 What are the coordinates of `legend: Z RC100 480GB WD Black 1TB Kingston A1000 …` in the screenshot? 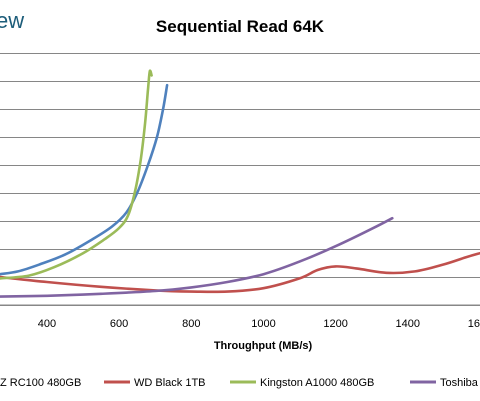 It's located at (239, 383).